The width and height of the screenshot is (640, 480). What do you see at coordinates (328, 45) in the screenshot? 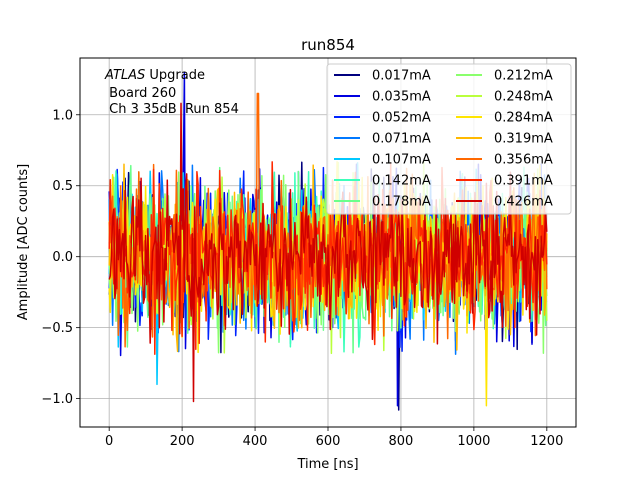
I see `chart-title: run854` at bounding box center [328, 45].